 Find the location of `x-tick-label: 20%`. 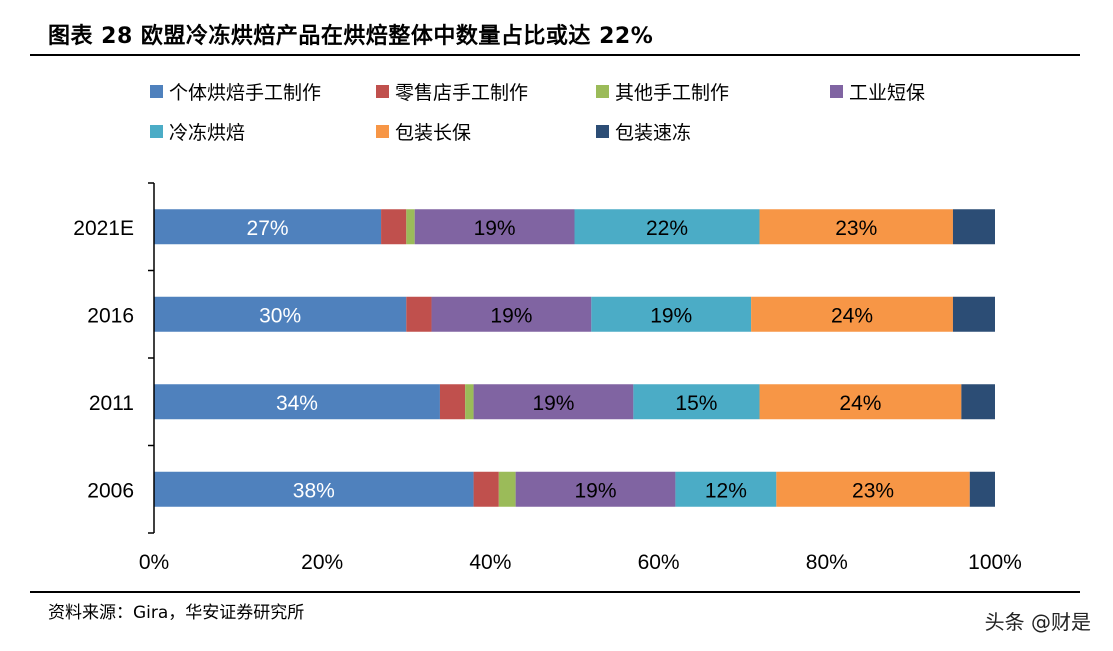

x-tick-label: 20% is located at coordinates (322, 562).